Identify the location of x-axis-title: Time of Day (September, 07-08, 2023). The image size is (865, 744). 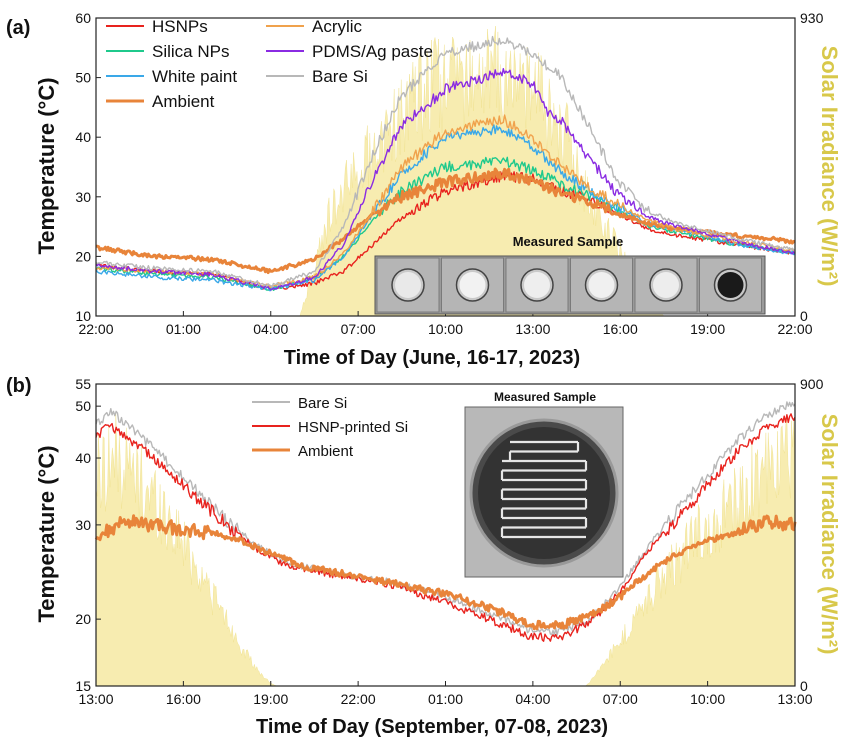
(432, 727).